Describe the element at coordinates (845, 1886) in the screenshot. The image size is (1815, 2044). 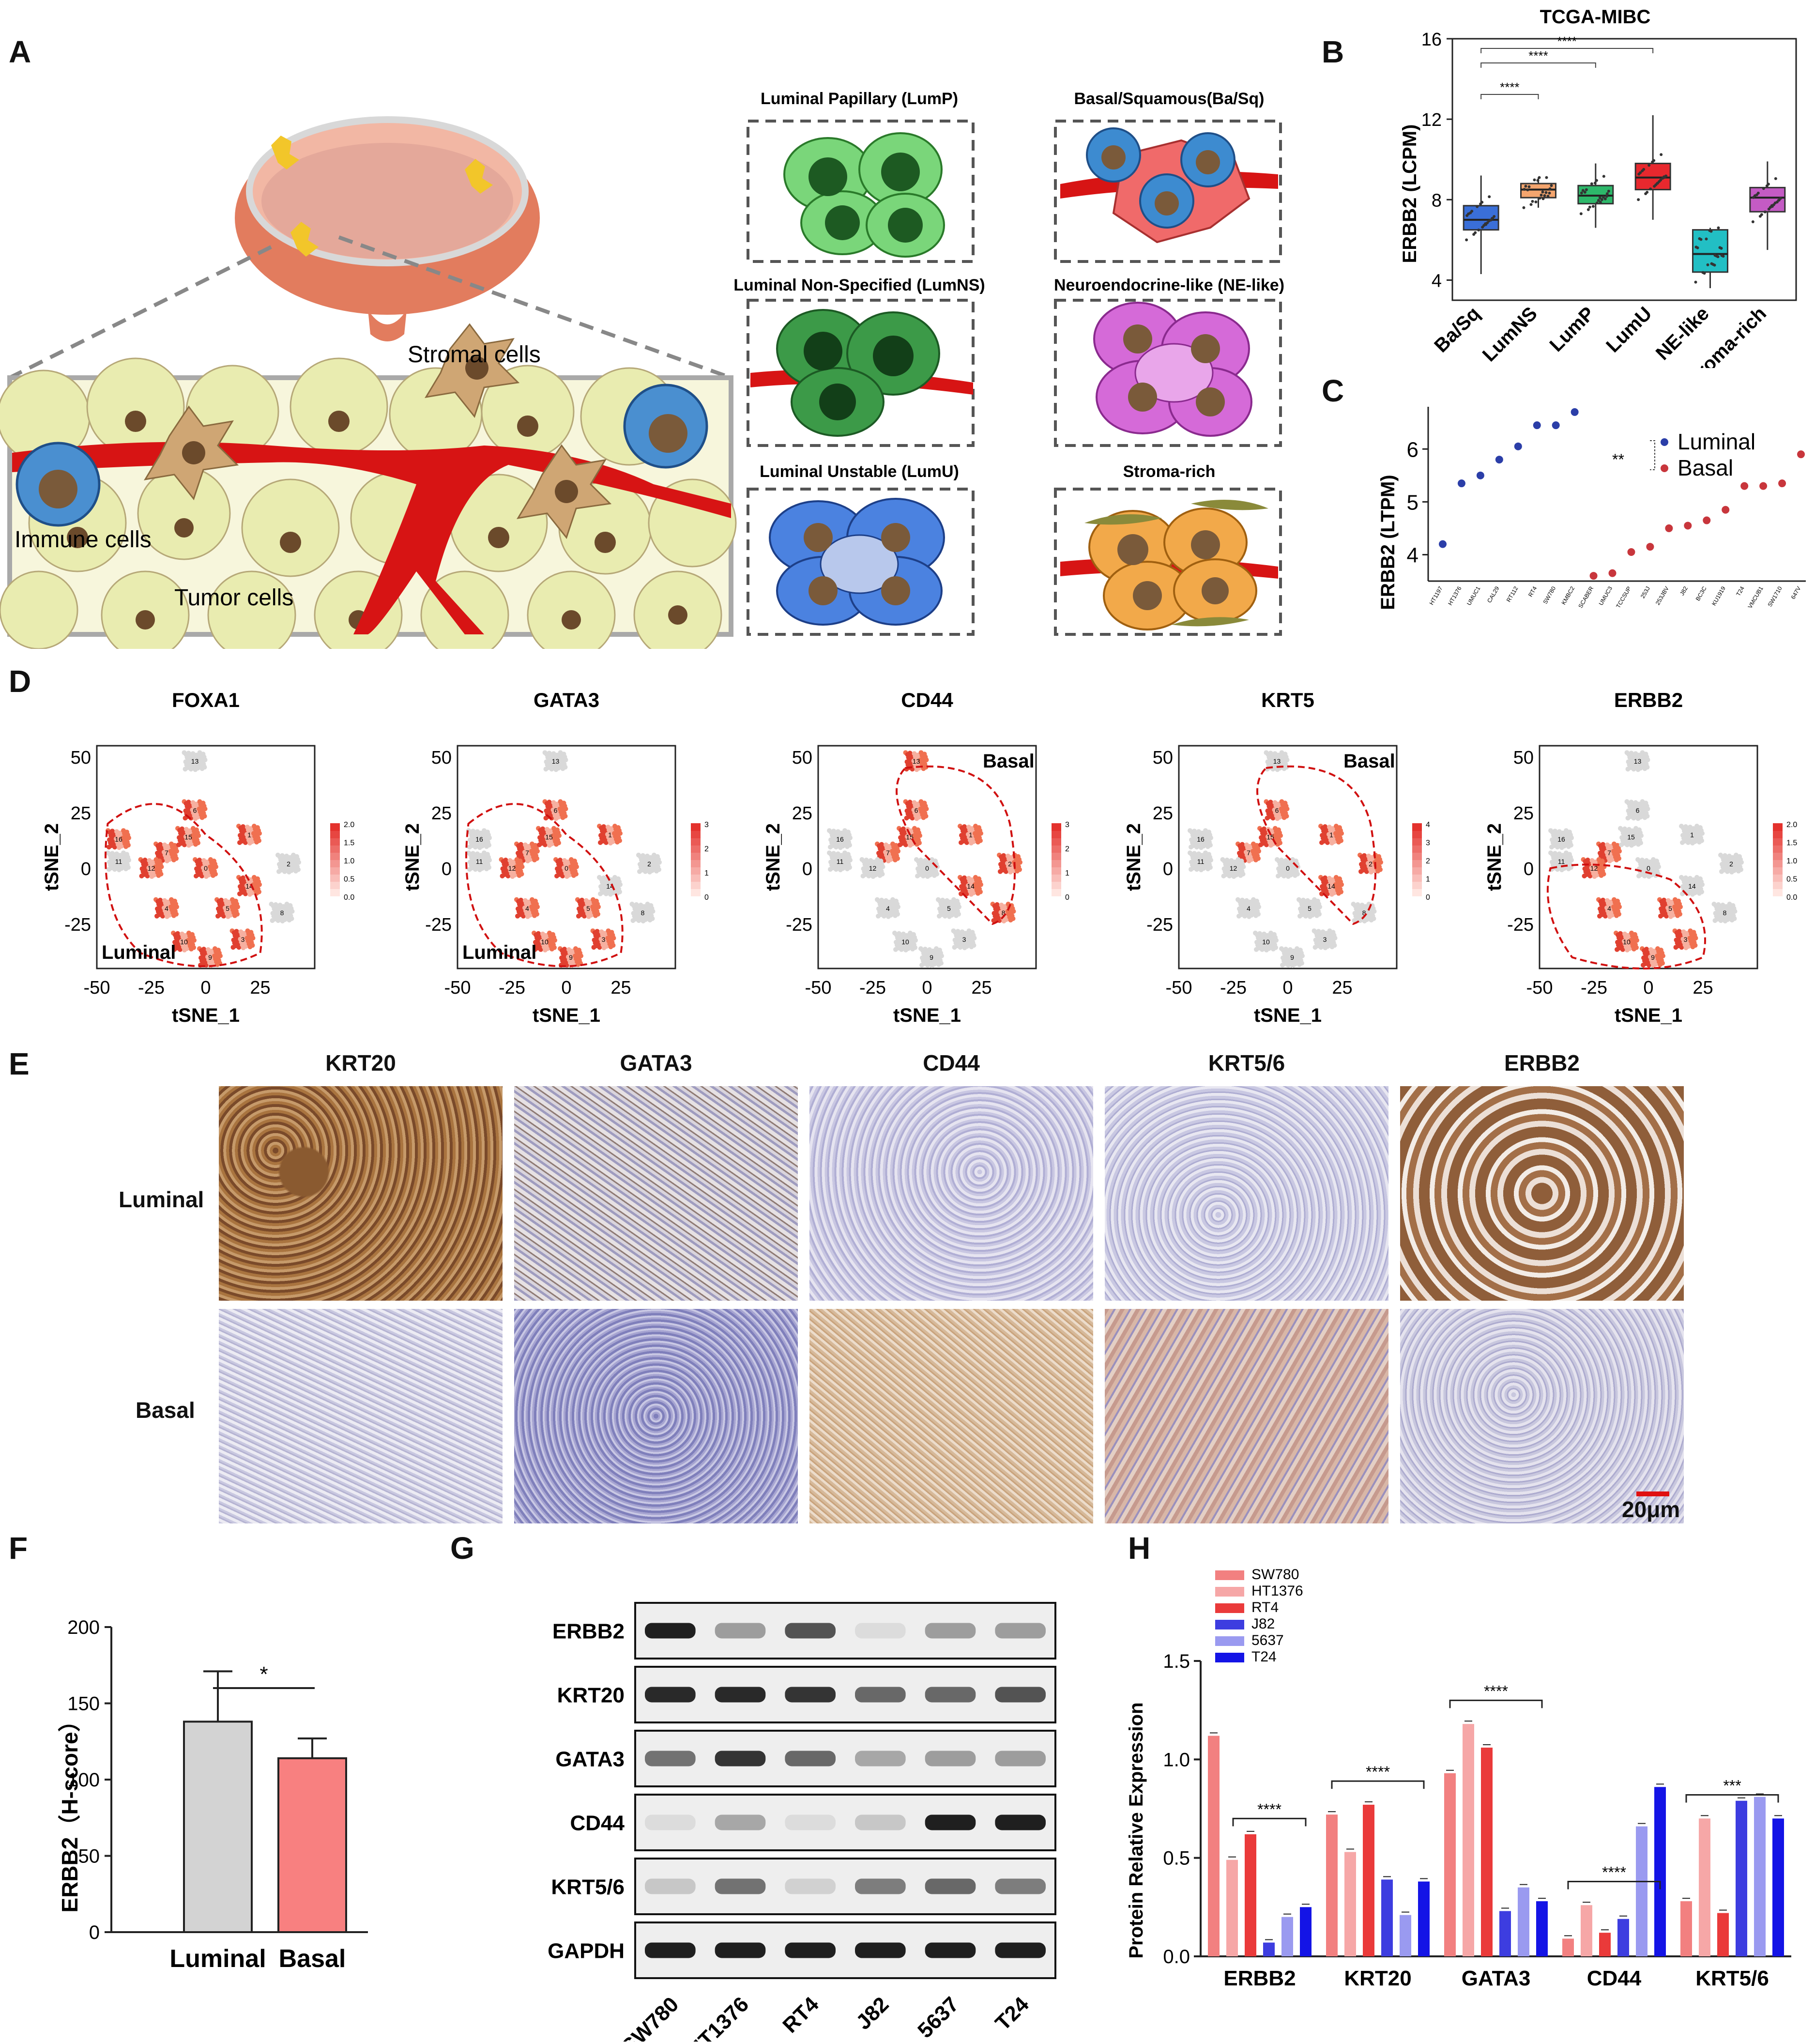
I see `blot-strip` at that location.